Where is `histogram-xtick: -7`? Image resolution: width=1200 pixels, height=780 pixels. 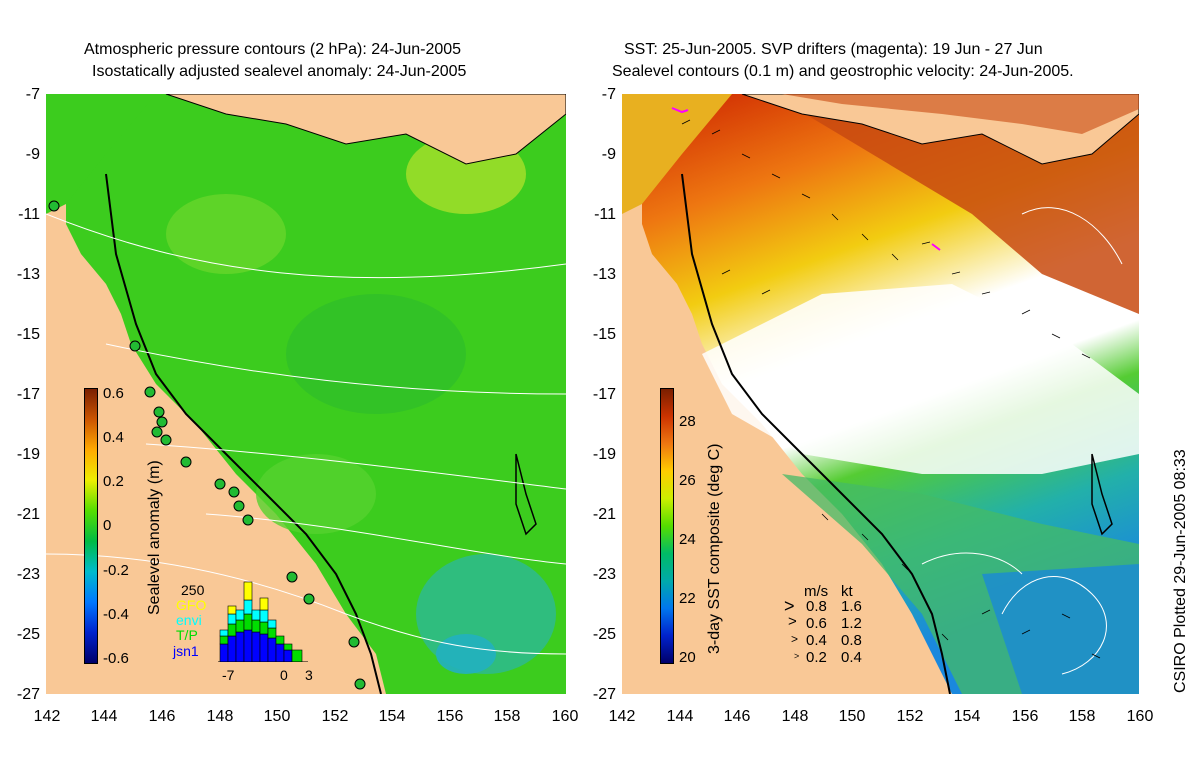
histogram-xtick: -7 is located at coordinates (228, 675).